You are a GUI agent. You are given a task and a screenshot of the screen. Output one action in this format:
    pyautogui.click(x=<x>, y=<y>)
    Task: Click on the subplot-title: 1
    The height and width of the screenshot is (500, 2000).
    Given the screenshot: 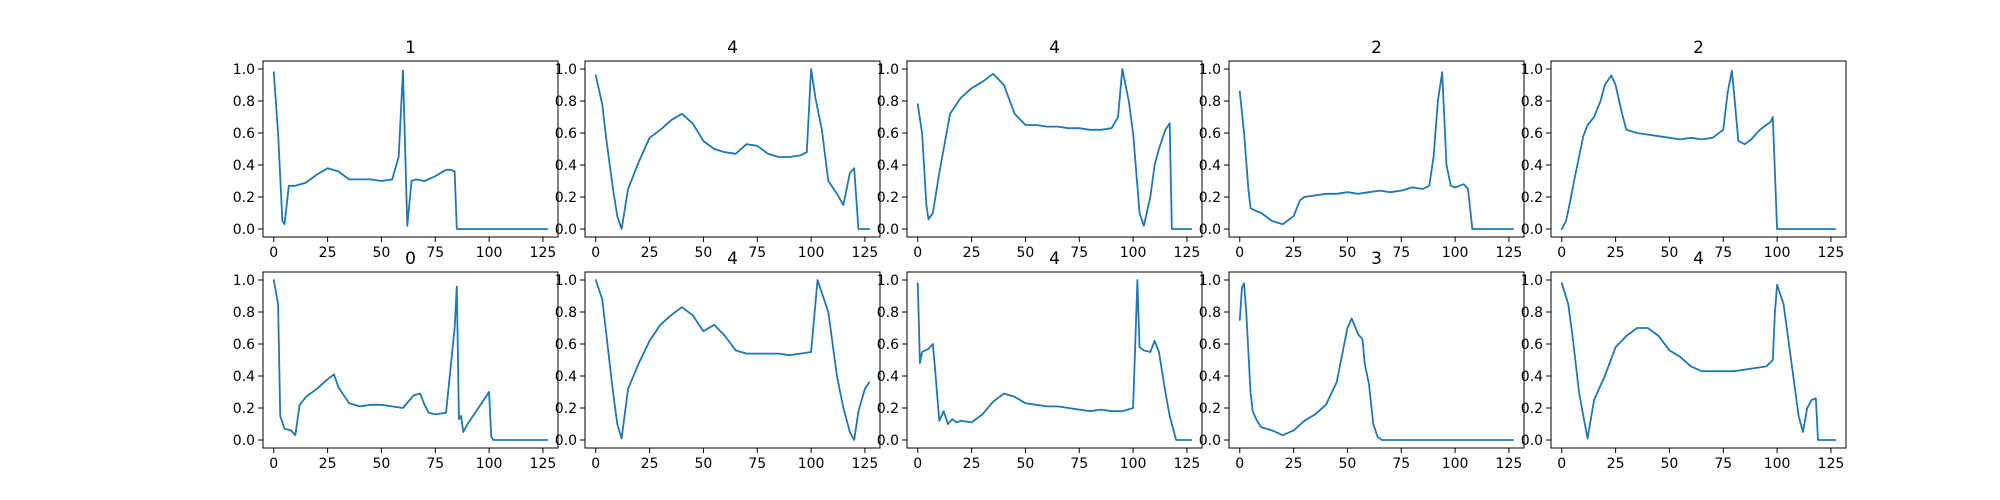 What is the action you would take?
    pyautogui.click(x=410, y=48)
    